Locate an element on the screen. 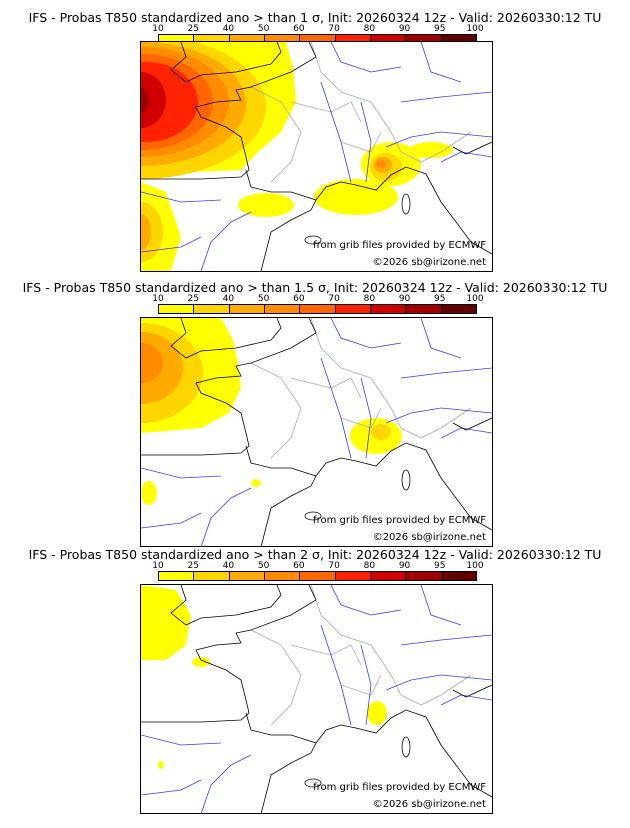 The height and width of the screenshot is (828, 630). source-credit: from grib files provided by ECMWF is located at coordinates (399, 520).